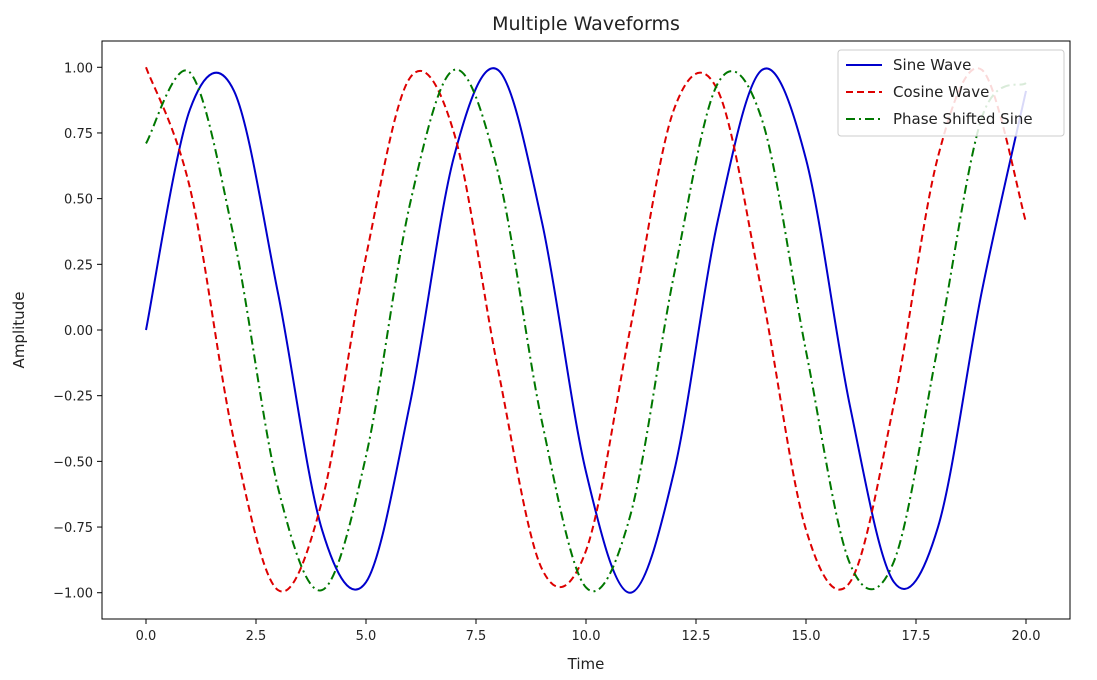 This screenshot has height=680, width=1097. Describe the element at coordinates (1026, 636) in the screenshot. I see `x-tick-label: 20.0` at that location.